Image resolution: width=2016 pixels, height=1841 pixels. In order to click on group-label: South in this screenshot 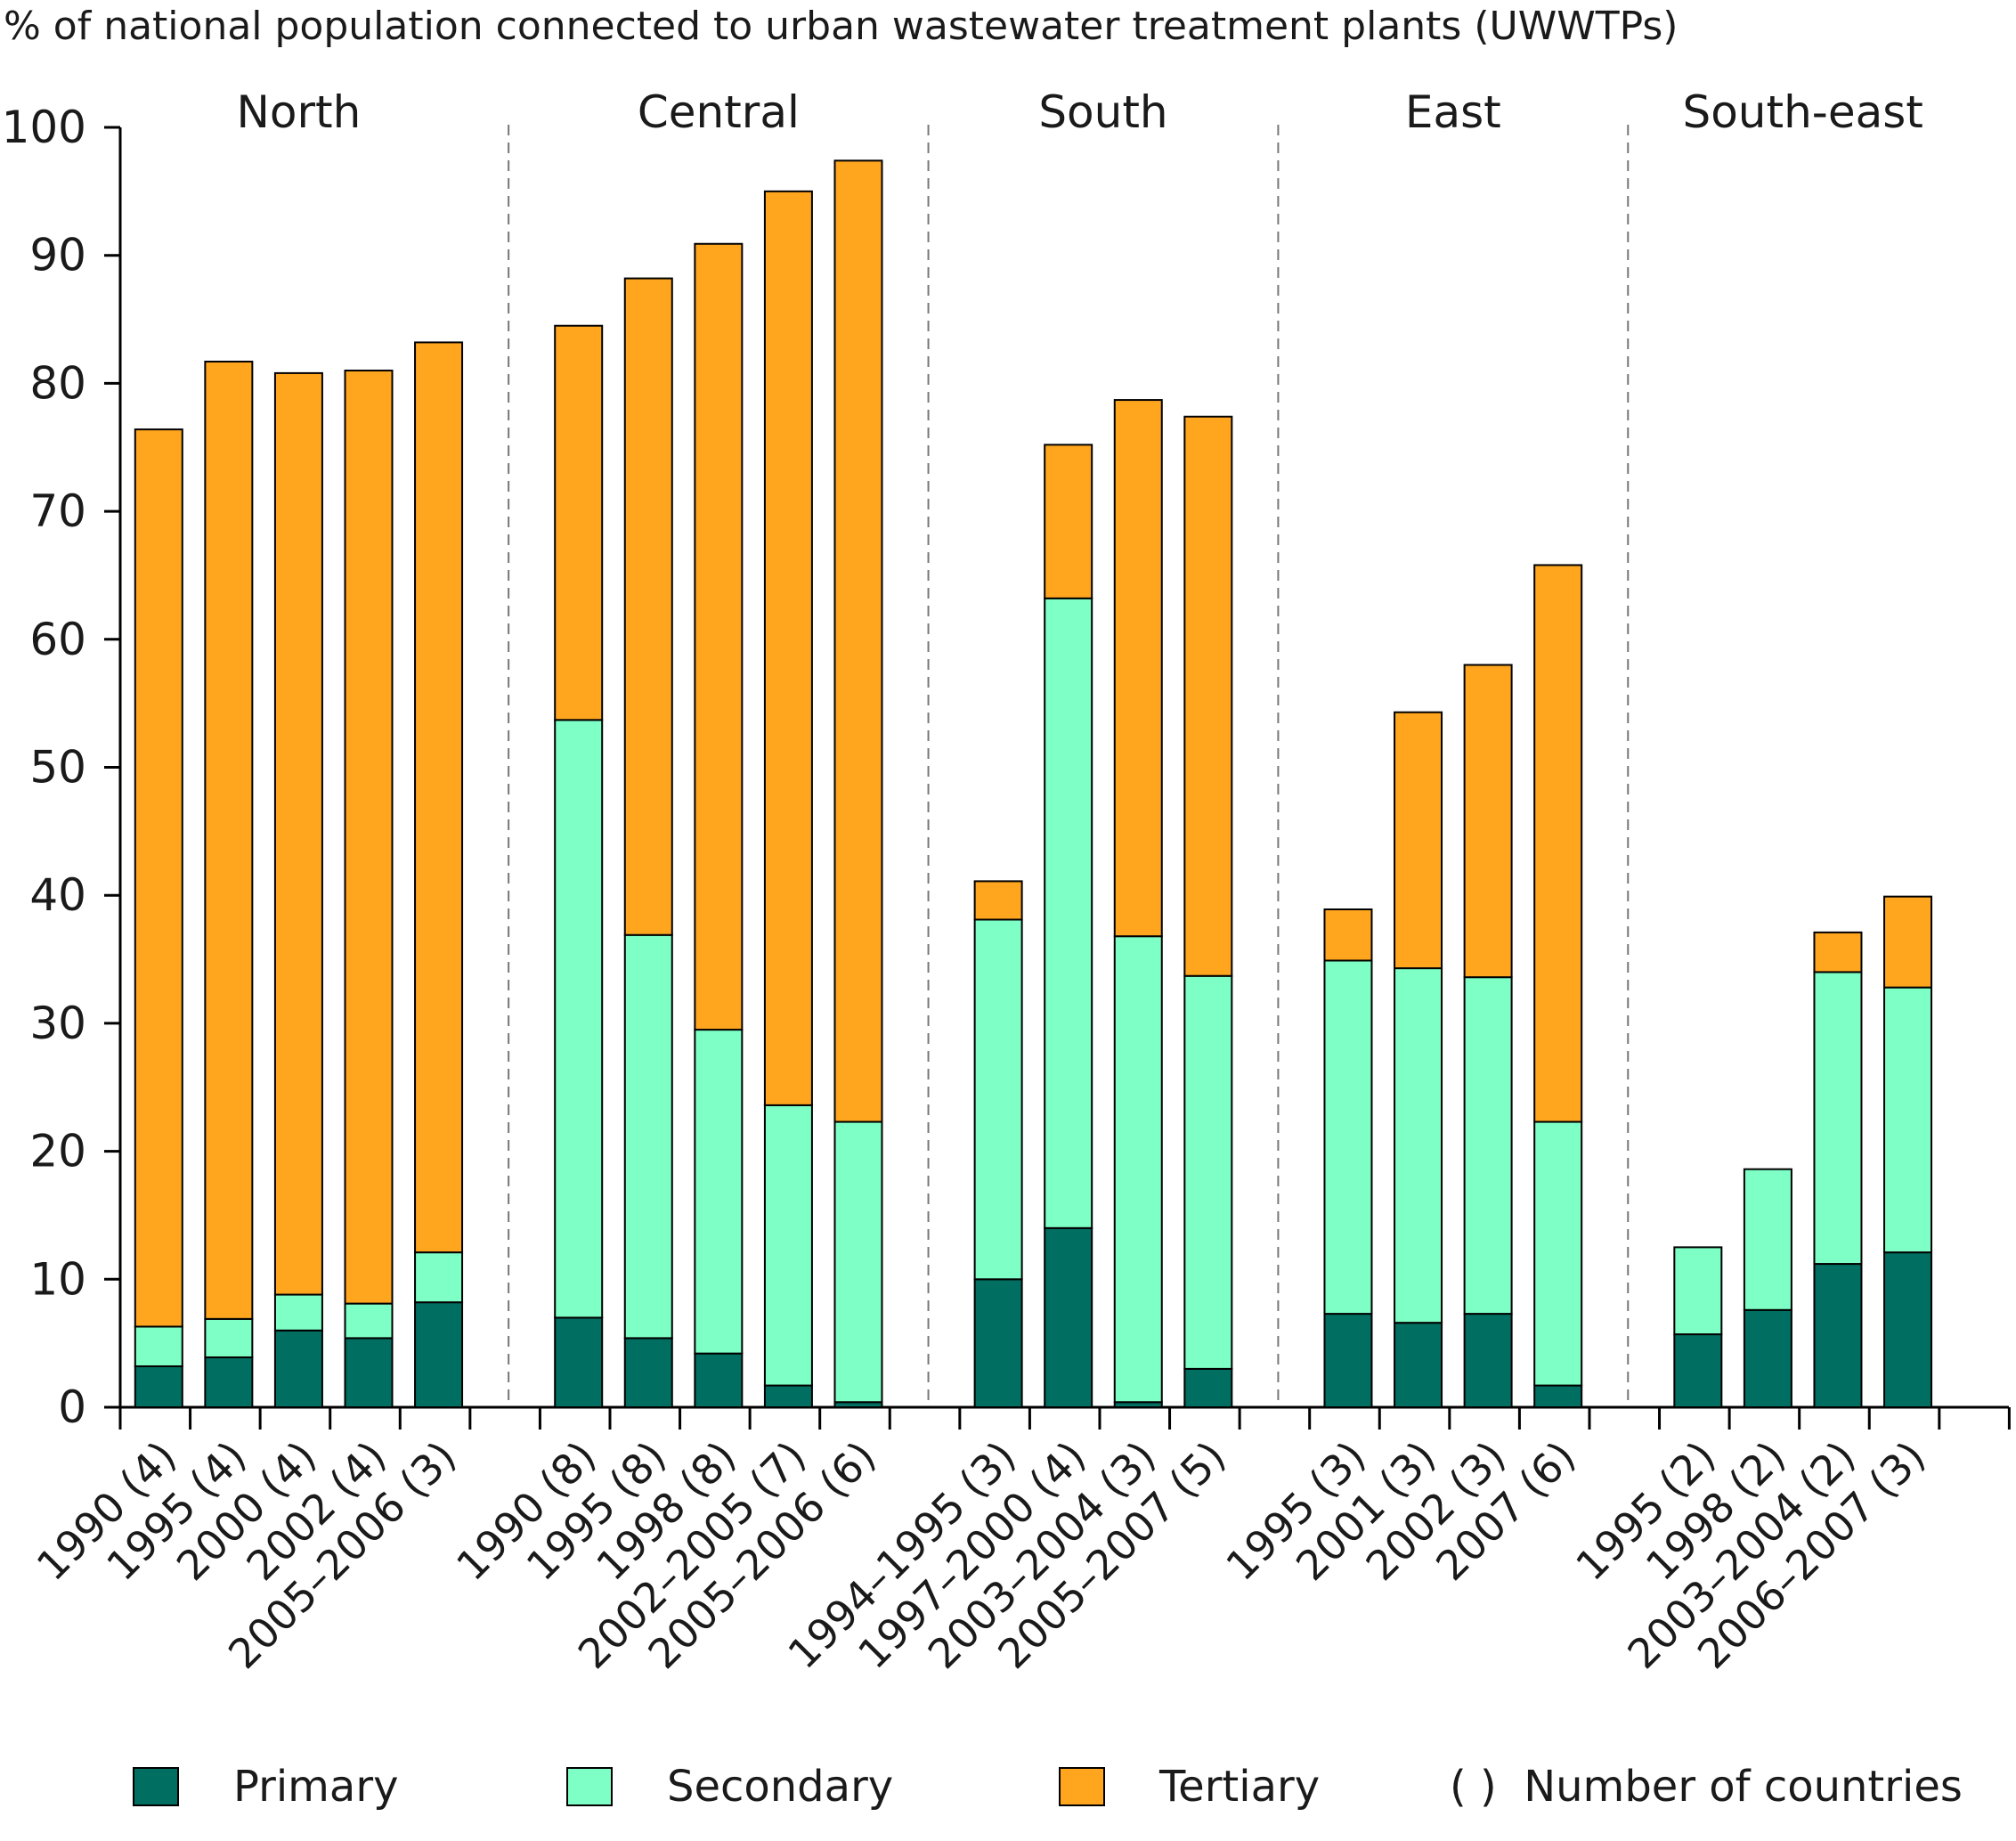, I will do `click(1102, 112)`.